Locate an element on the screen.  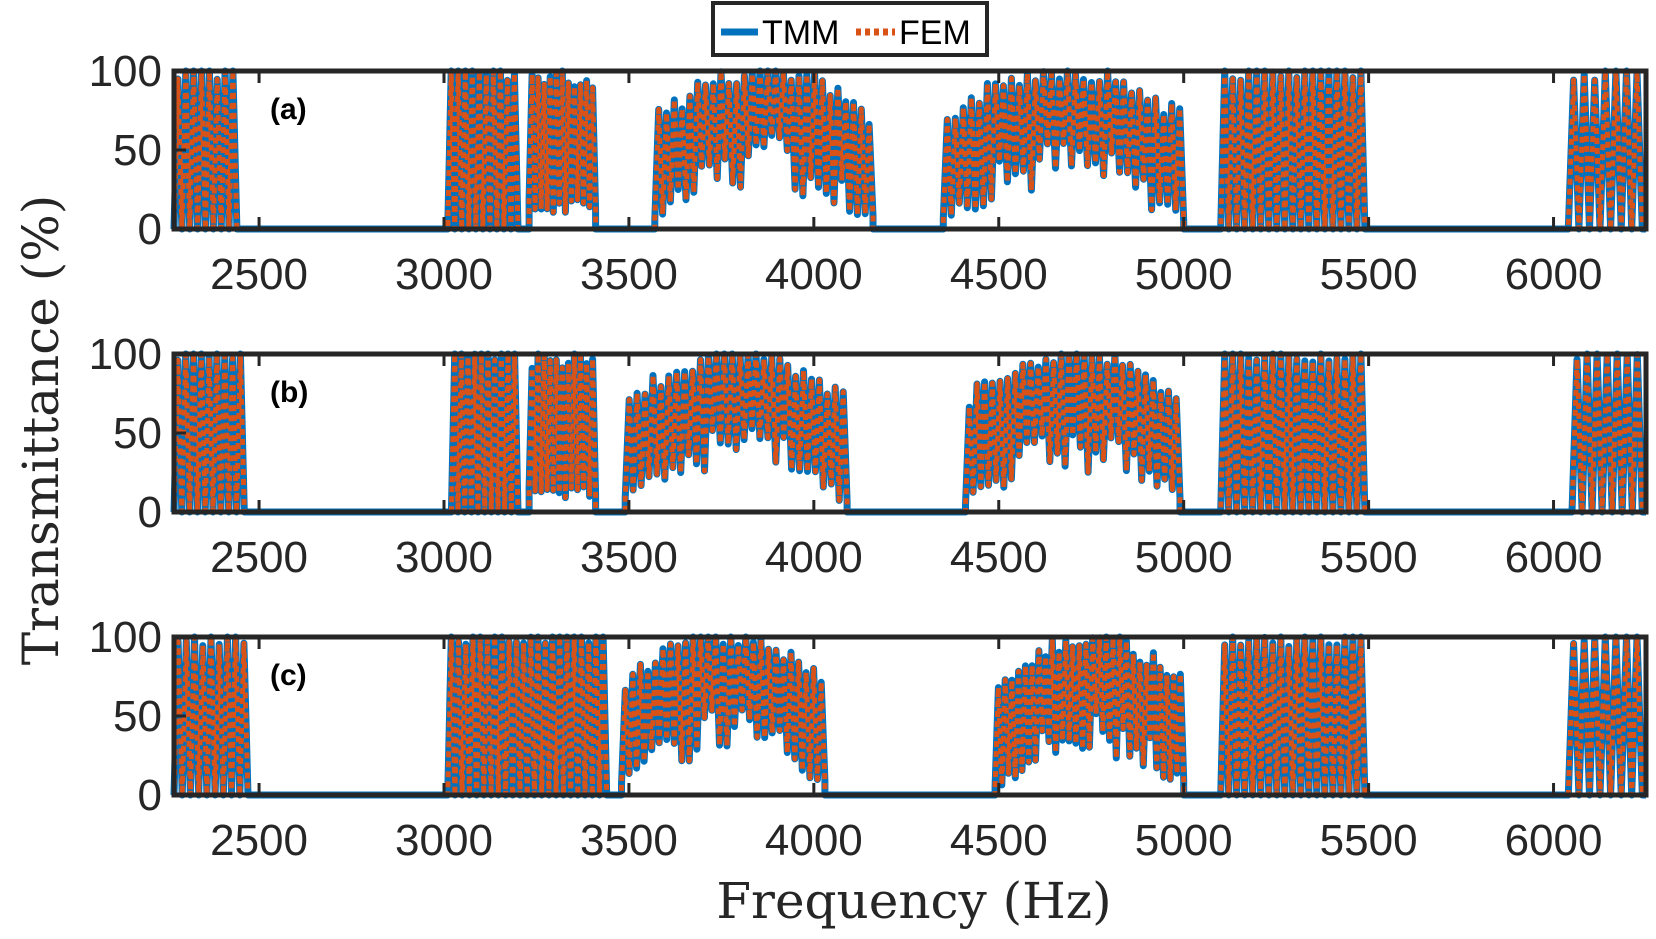
y-axis-label: Transmittance (%) is located at coordinates (41, 430).